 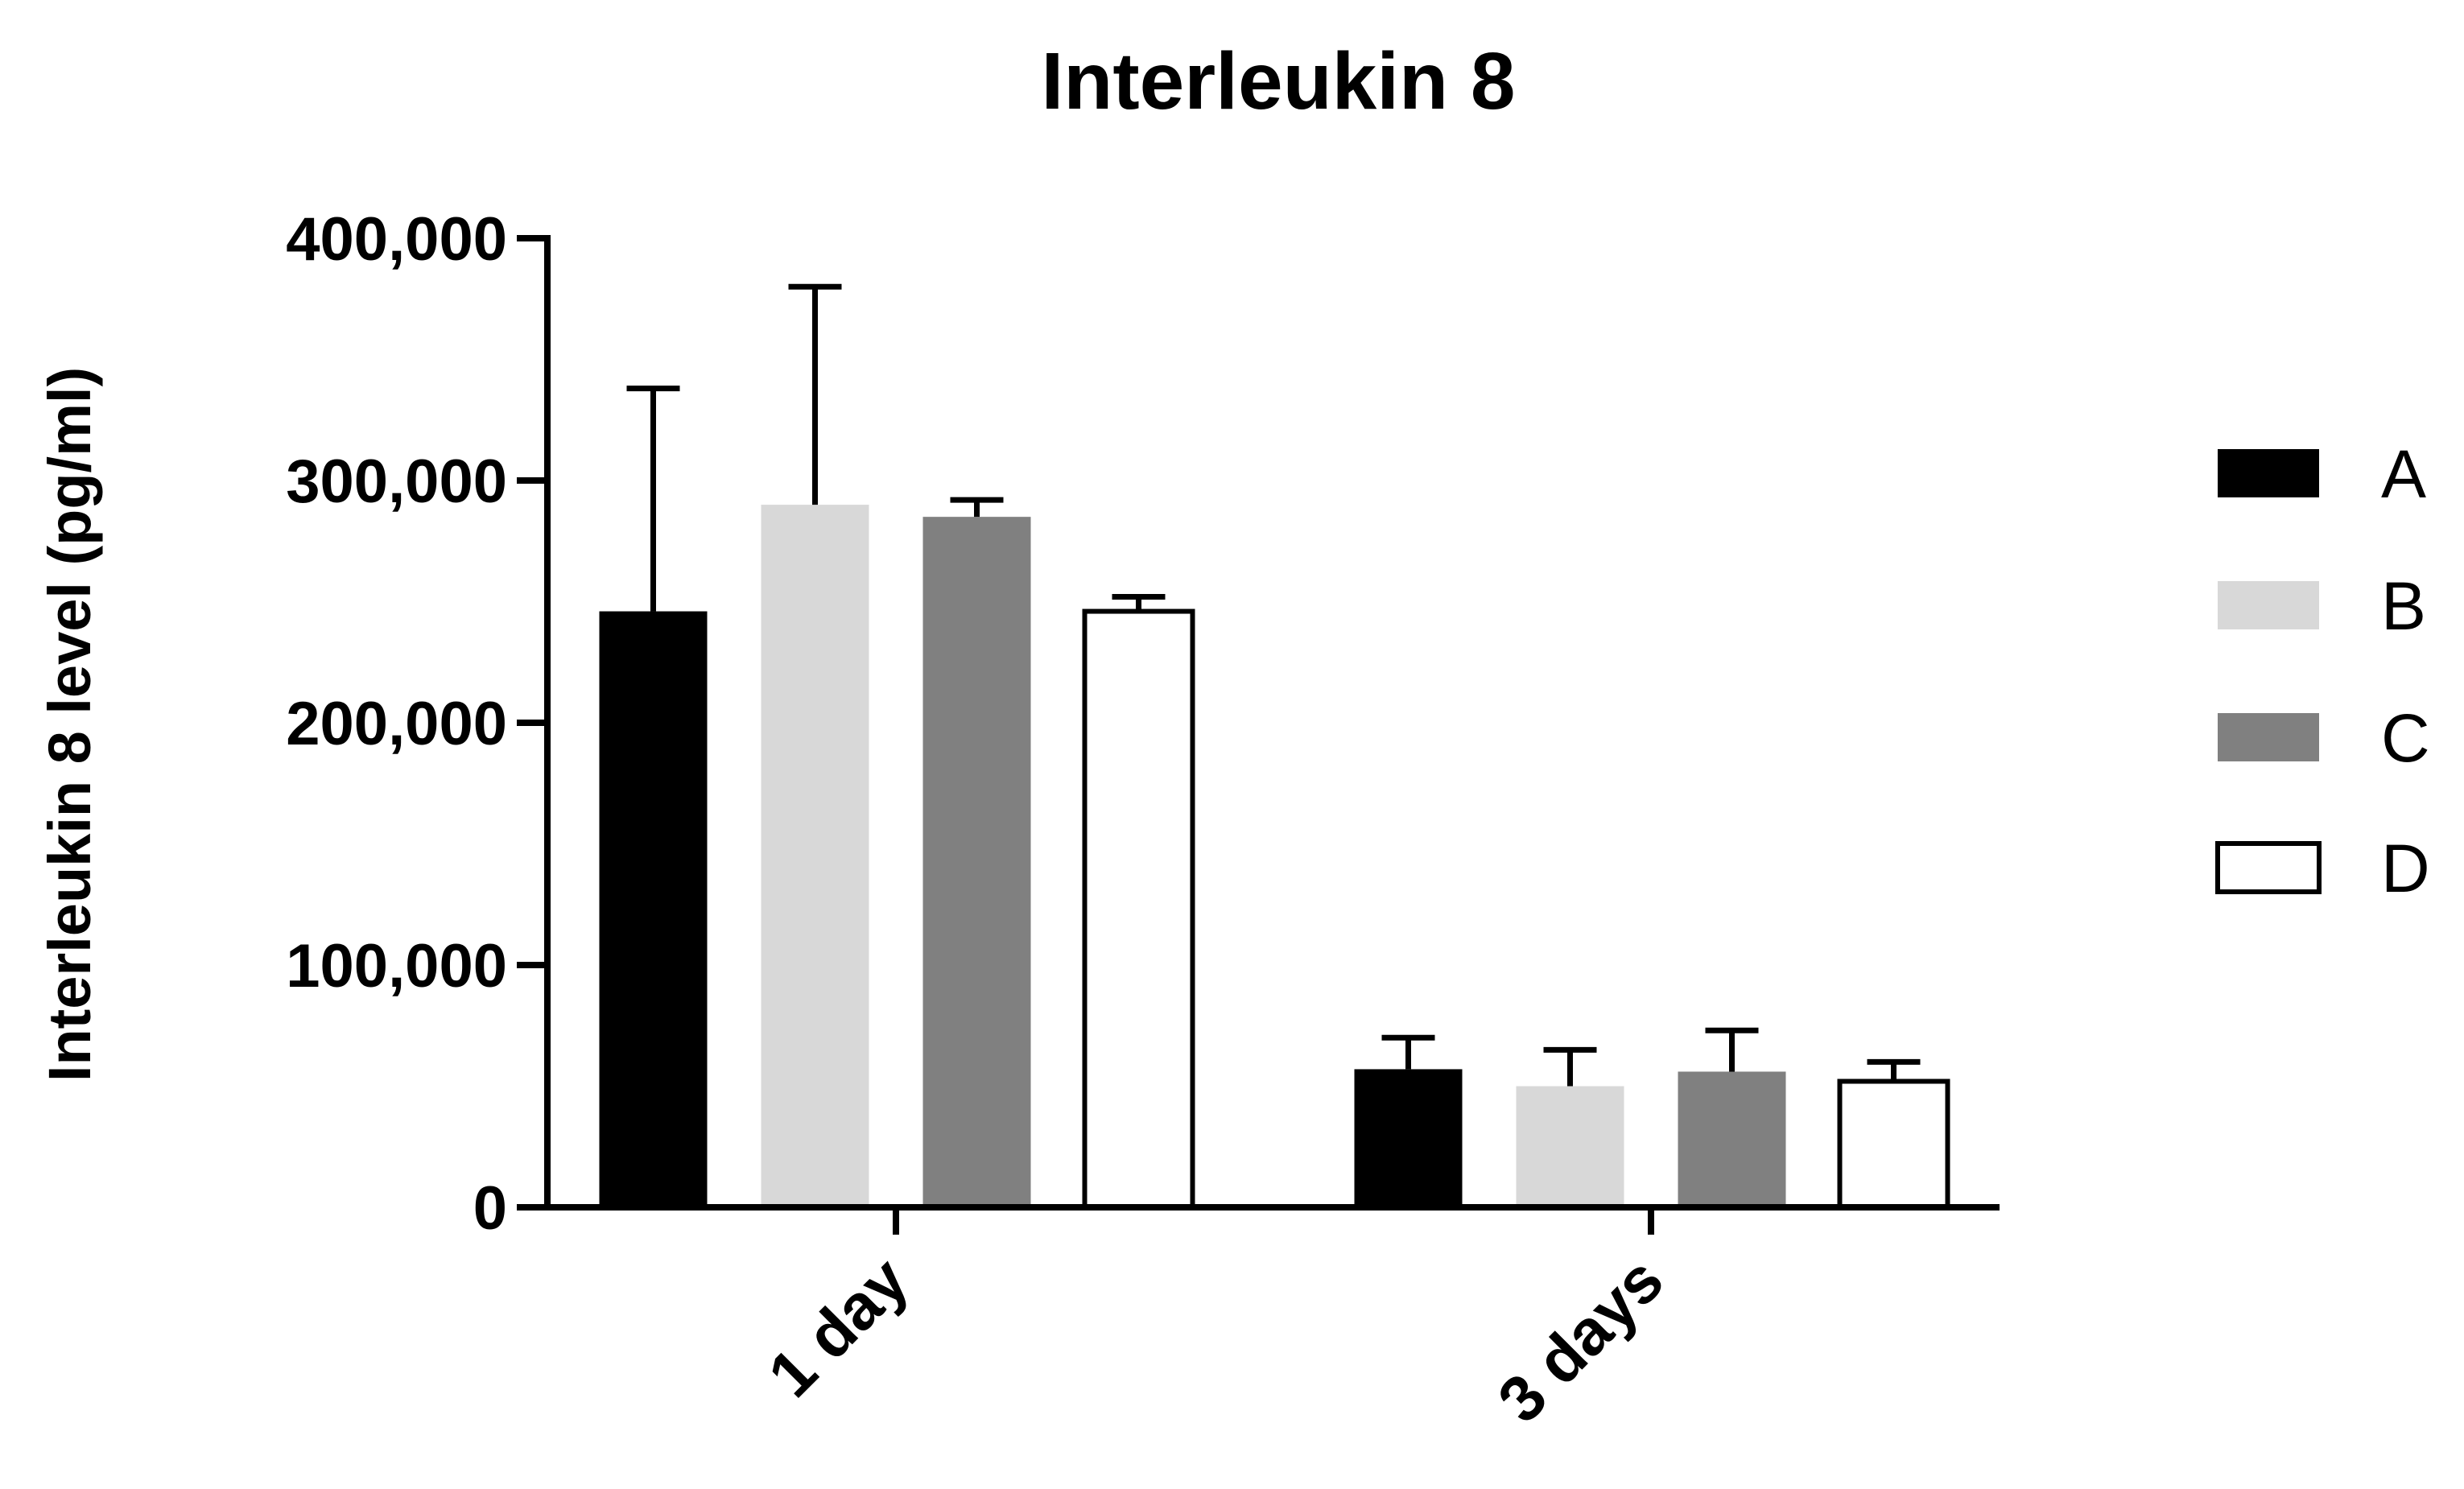 What do you see at coordinates (2269, 737) in the screenshot?
I see `legend-swatch-c` at bounding box center [2269, 737].